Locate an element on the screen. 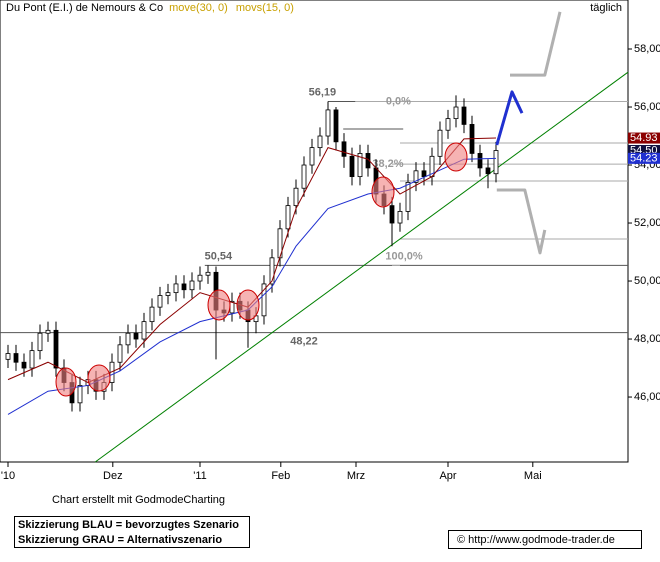  x-tick-label: '10 is located at coordinates (8, 476).